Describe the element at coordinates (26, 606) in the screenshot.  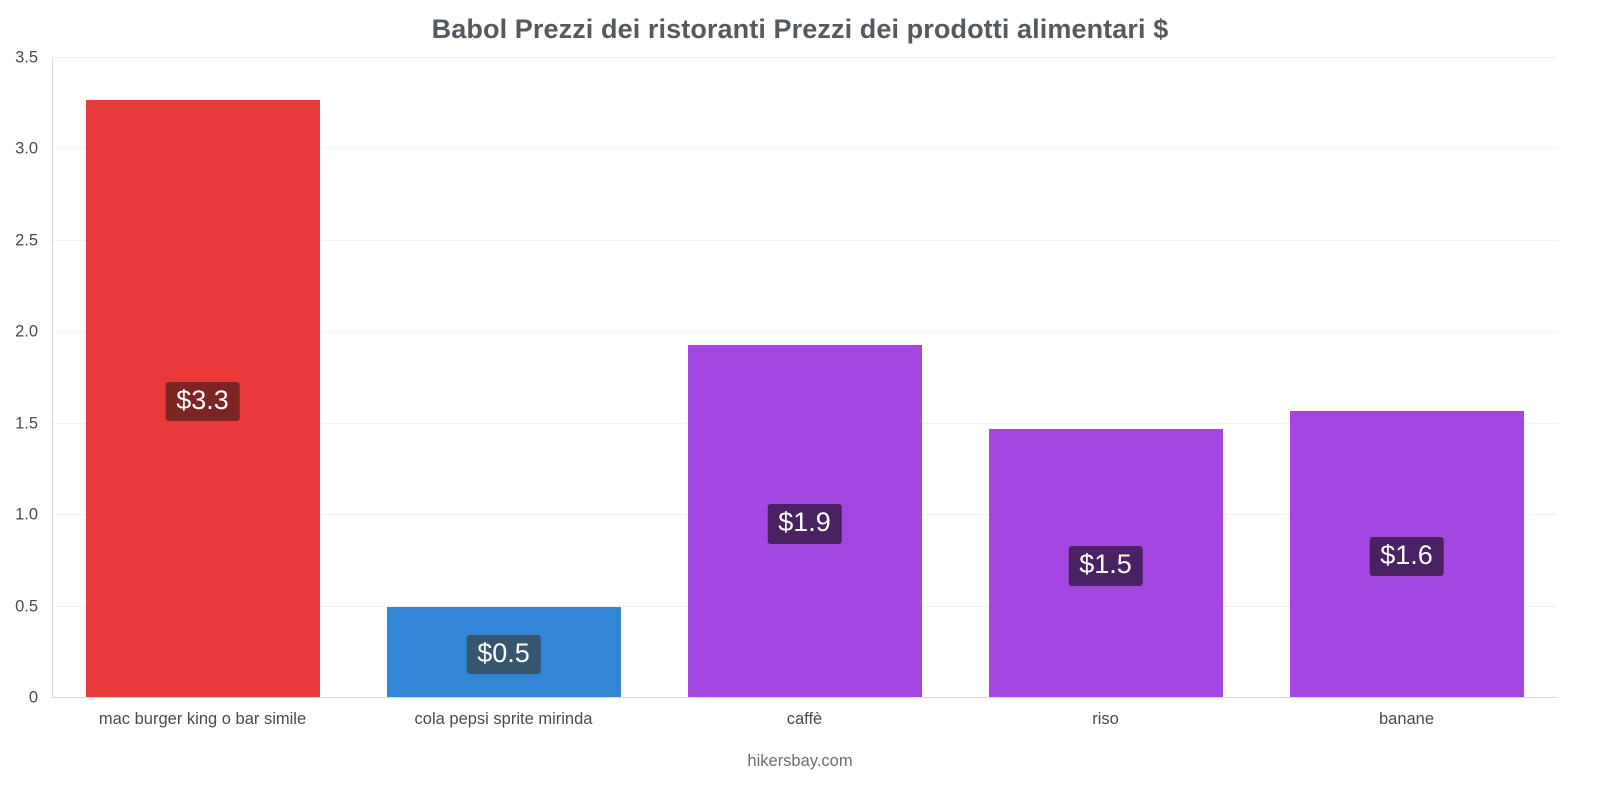
I see `y-tick-label: 0.5` at that location.